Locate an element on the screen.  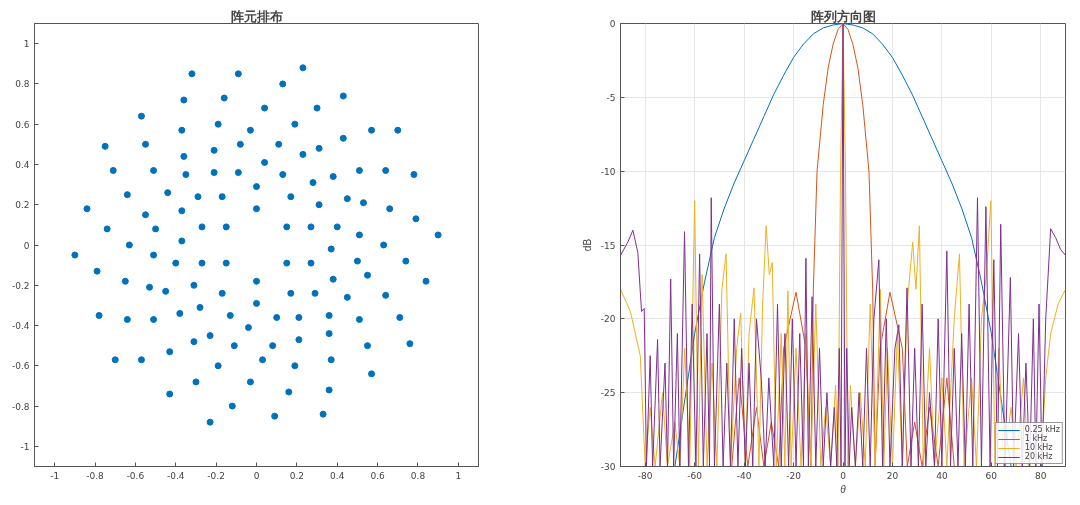
x-tick-label: -60 is located at coordinates (695, 475).